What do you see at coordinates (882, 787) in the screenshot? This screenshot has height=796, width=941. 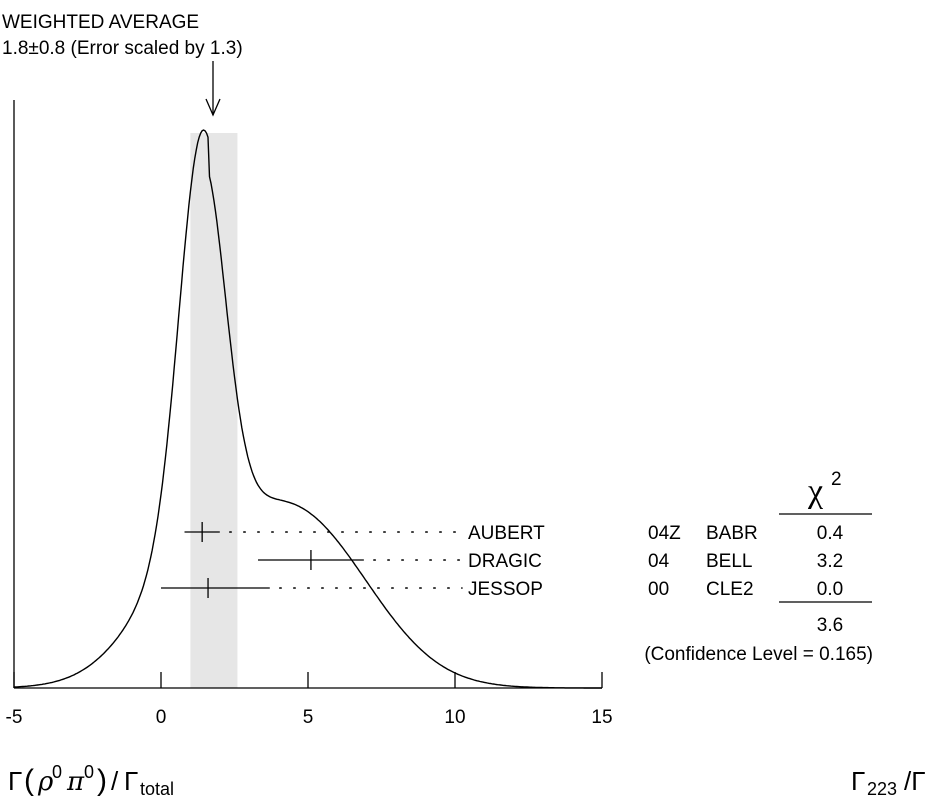 I see `code-subscript: 223` at bounding box center [882, 787].